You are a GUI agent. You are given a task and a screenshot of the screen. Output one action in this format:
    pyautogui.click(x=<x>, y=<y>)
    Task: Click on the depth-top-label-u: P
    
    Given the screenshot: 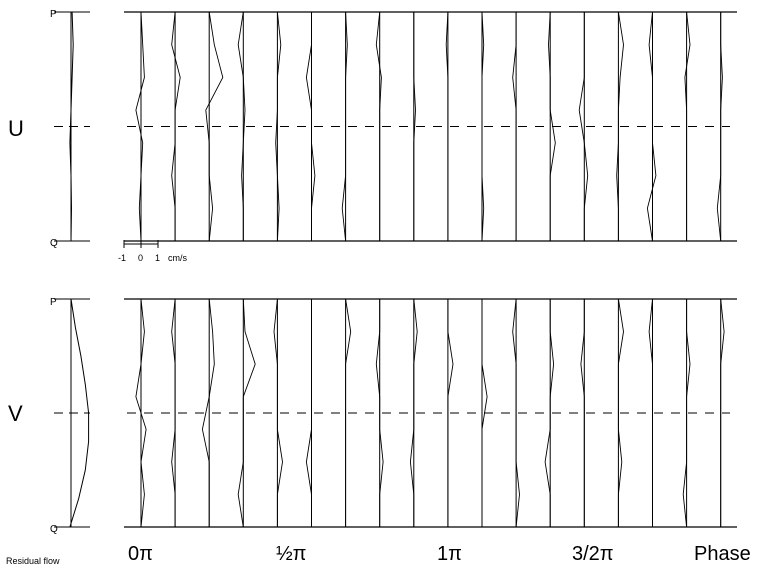 What is the action you would take?
    pyautogui.click(x=53, y=14)
    